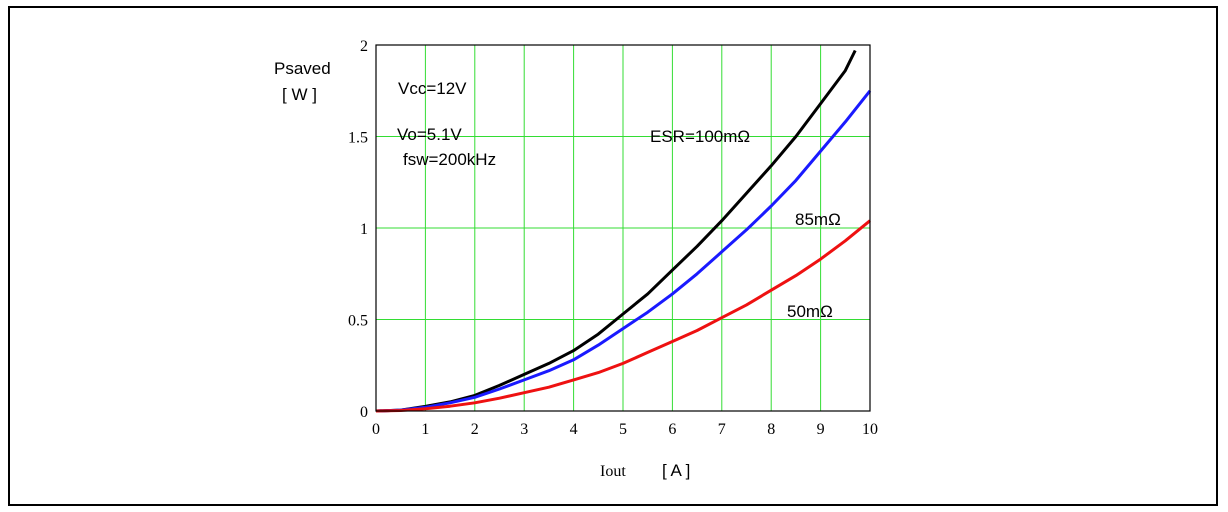 The height and width of the screenshot is (512, 1228). I want to click on y-axis-label: Psaved, so click(302, 68).